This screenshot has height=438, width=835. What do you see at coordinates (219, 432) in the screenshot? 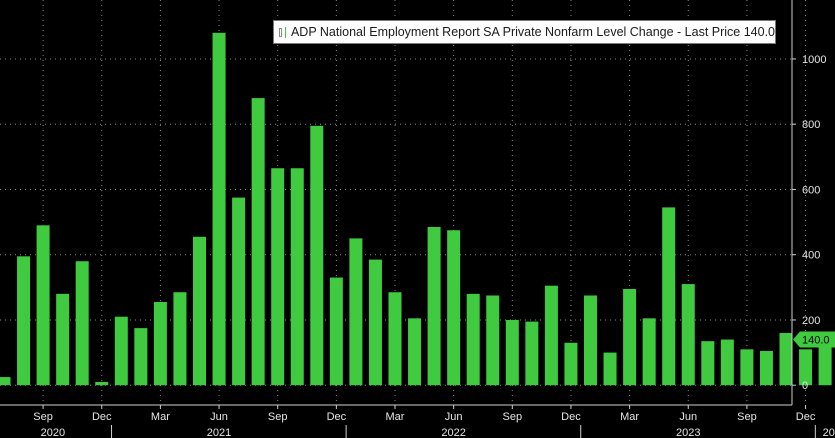
I see `year-label: 2021` at bounding box center [219, 432].